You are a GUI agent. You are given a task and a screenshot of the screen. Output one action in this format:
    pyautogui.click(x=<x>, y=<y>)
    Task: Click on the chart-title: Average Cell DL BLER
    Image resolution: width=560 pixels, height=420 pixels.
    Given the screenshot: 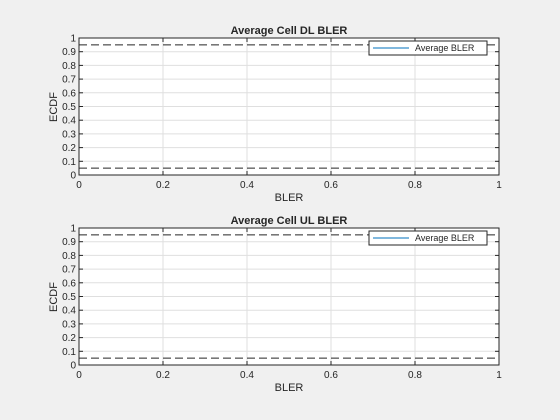 What is the action you would take?
    pyautogui.click(x=289, y=31)
    